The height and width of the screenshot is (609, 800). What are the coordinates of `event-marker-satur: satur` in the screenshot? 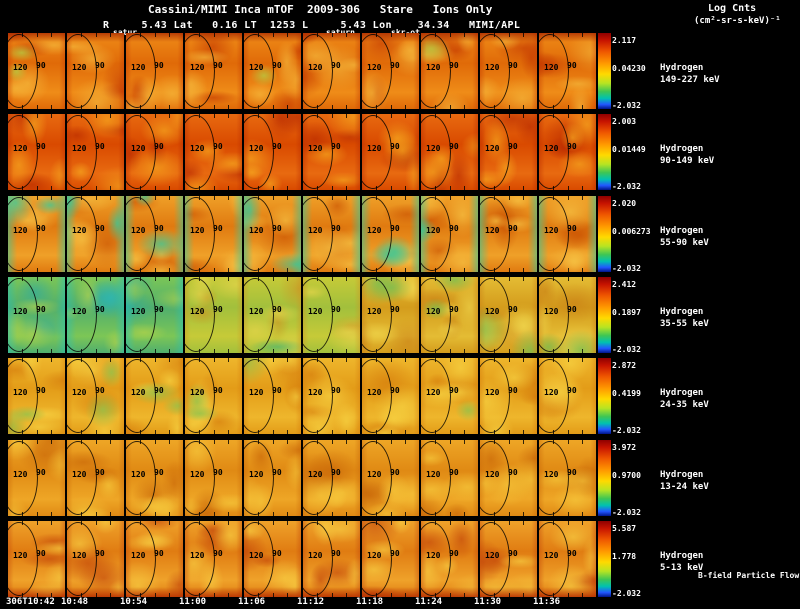 It's located at (125, 32).